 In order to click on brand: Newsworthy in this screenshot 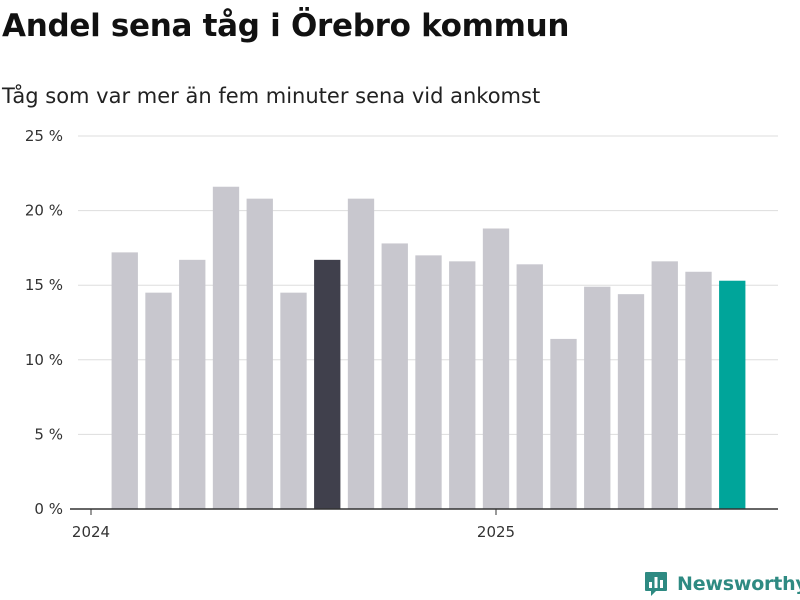, I will do `click(722, 584)`.